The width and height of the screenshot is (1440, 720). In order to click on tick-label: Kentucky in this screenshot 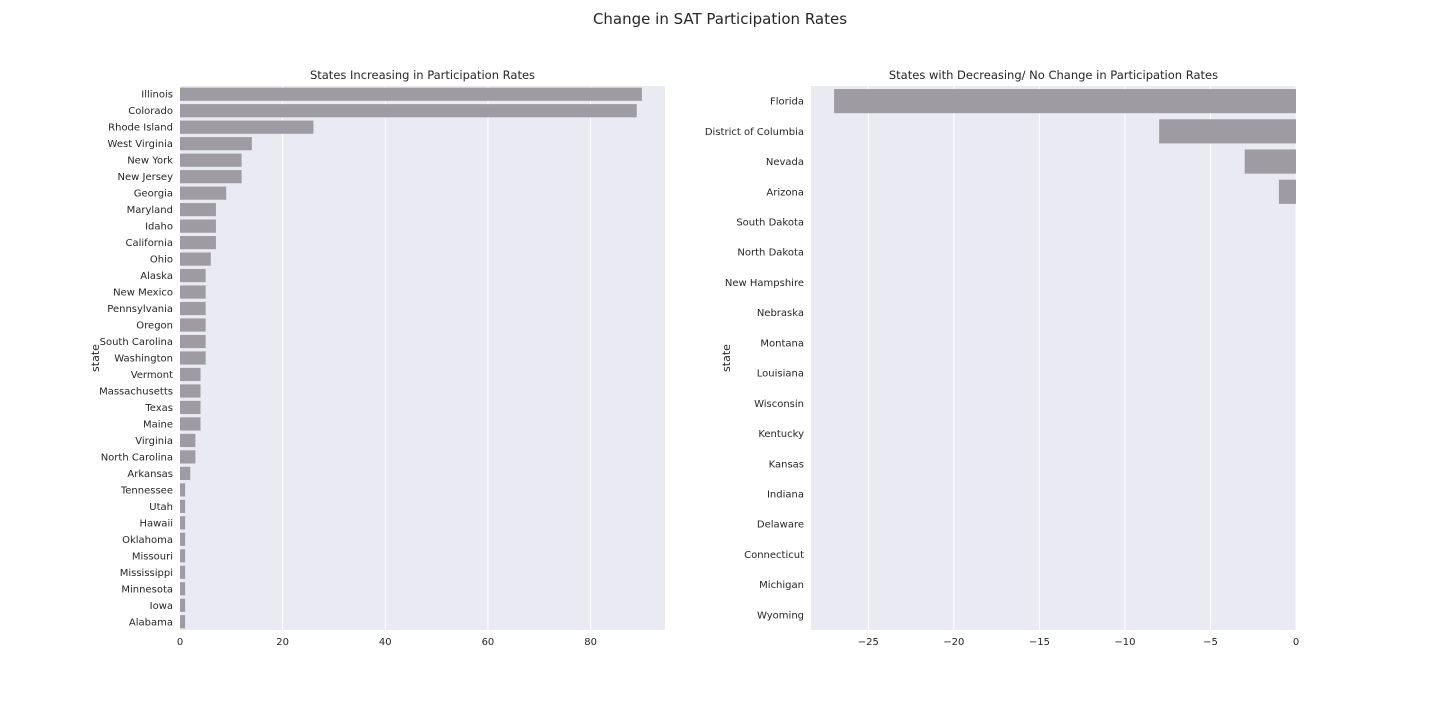, I will do `click(781, 434)`.